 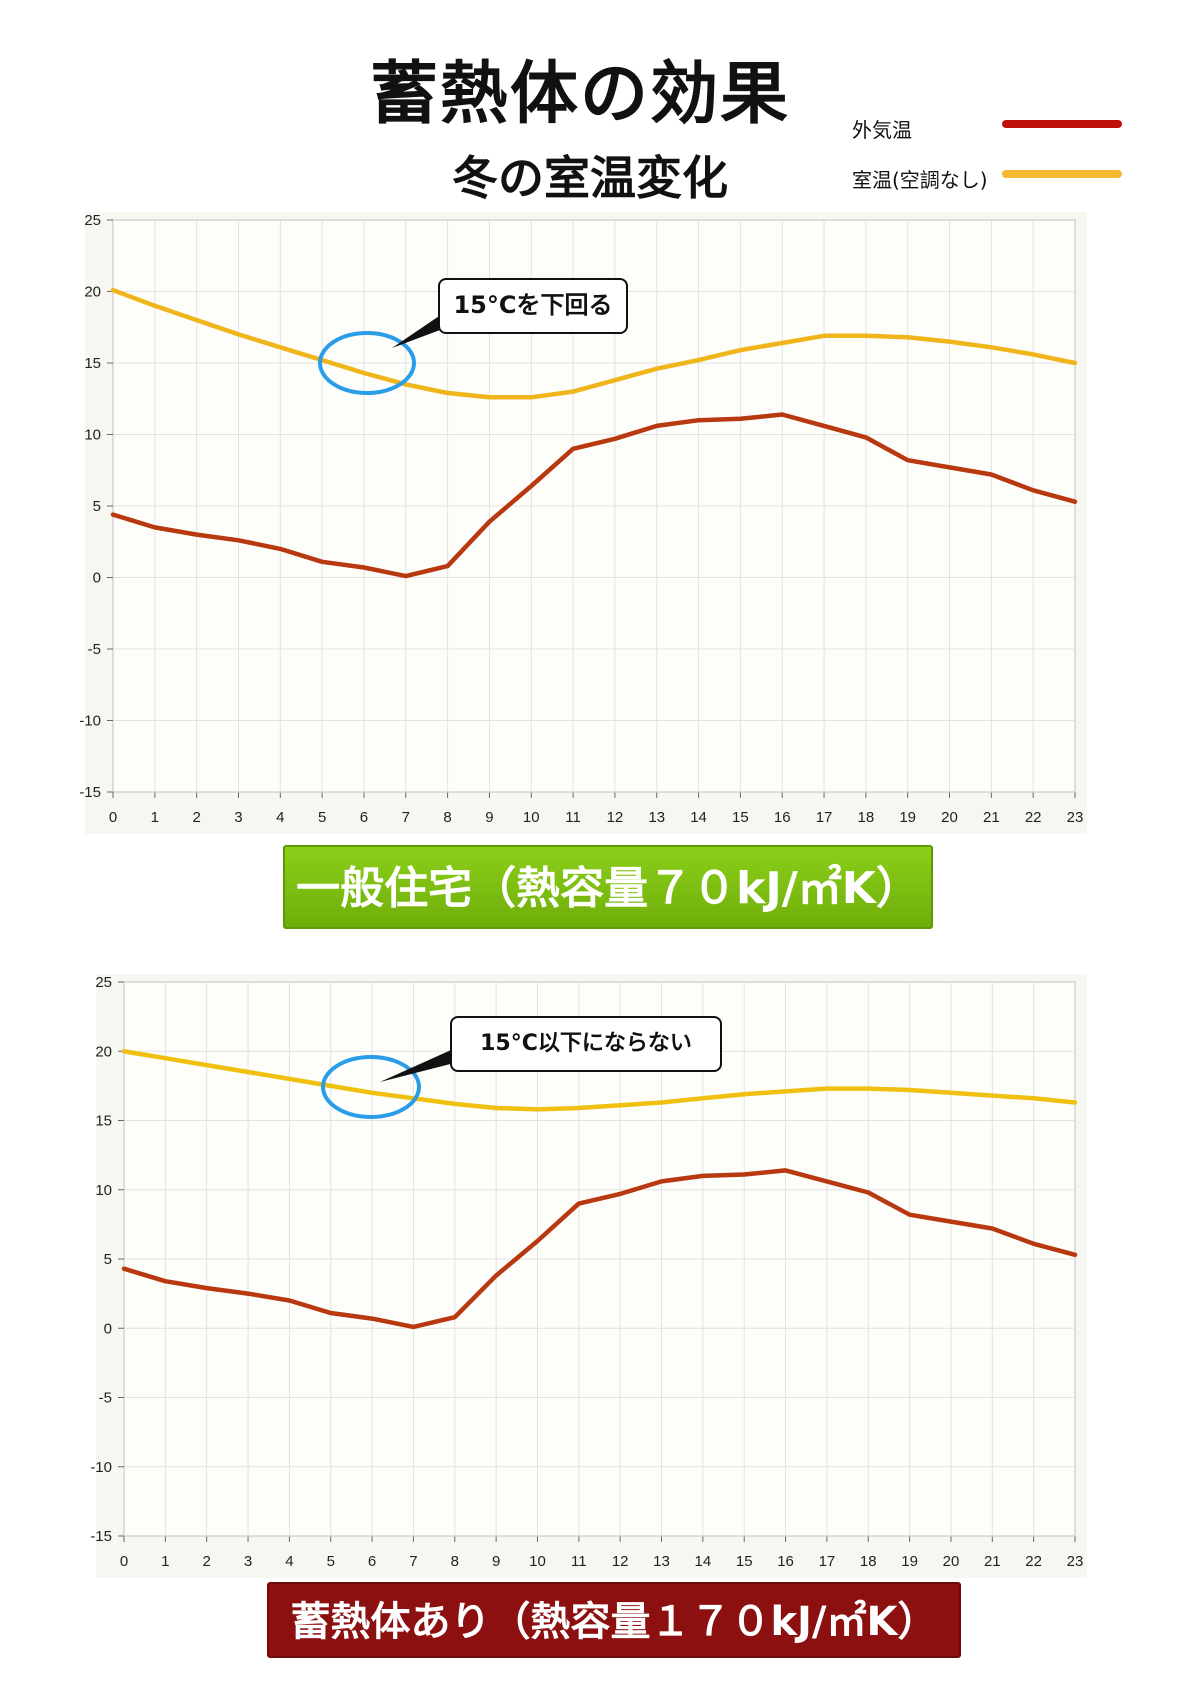 What do you see at coordinates (882, 130) in the screenshot?
I see `legend-label-outdoor: 外気温` at bounding box center [882, 130].